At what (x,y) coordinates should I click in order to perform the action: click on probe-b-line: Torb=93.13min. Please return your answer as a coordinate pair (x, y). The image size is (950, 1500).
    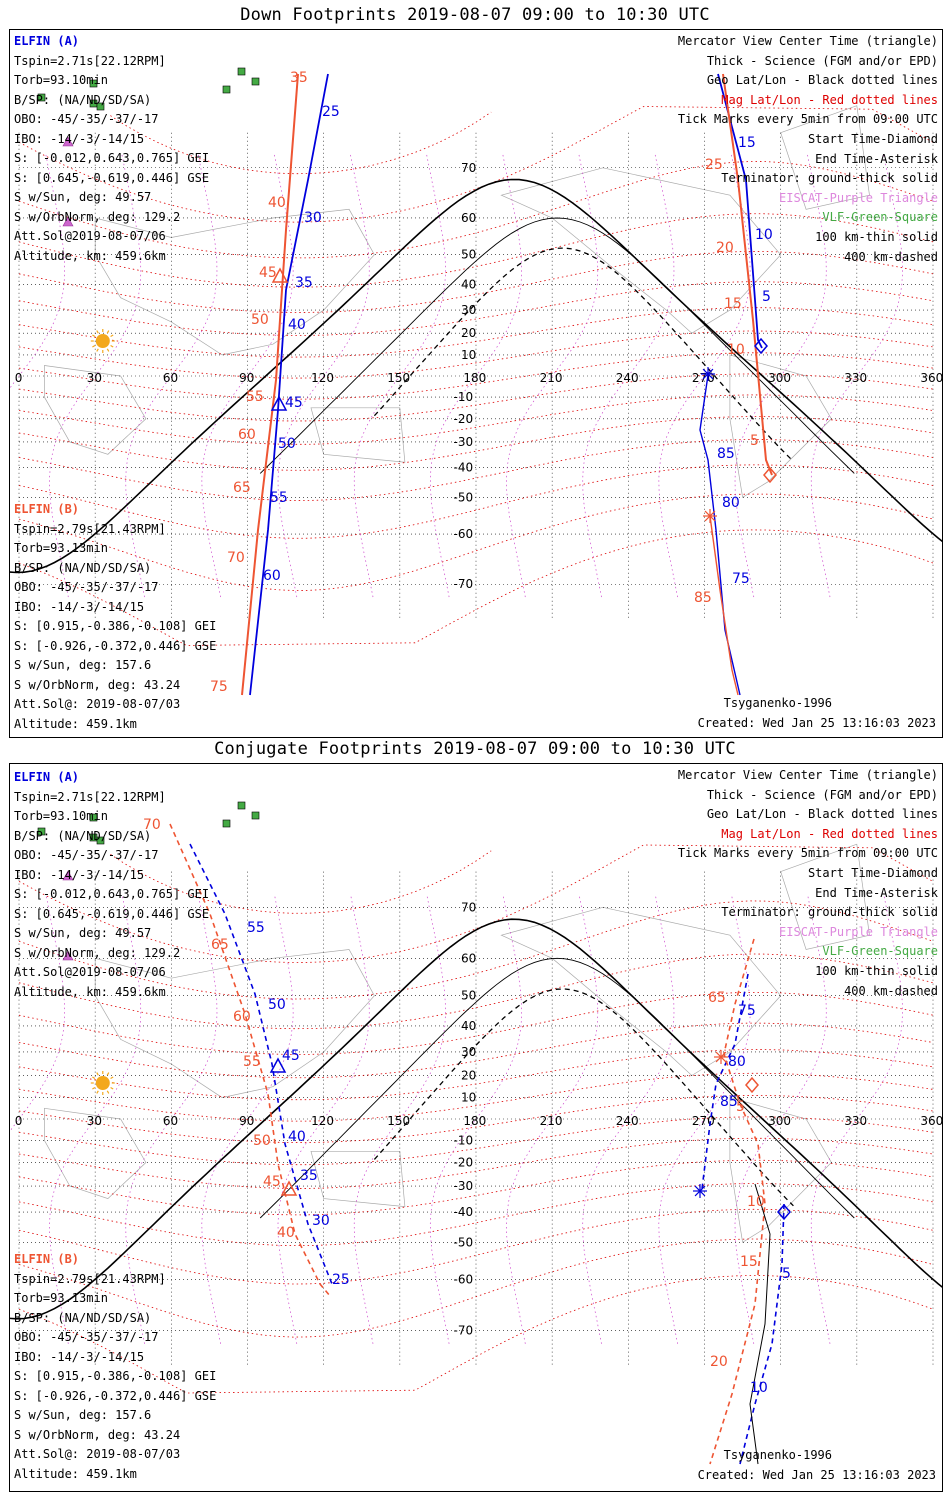
    Looking at the image, I should click on (61, 1298).